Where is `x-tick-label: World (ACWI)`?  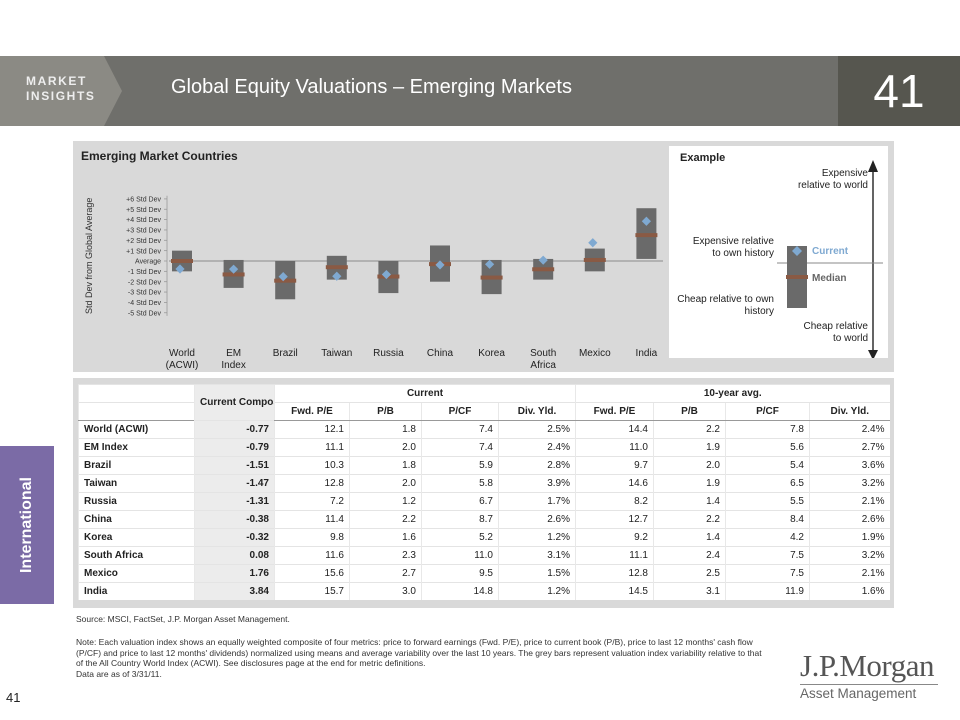 x-tick-label: World (ACWI) is located at coordinates (182, 359).